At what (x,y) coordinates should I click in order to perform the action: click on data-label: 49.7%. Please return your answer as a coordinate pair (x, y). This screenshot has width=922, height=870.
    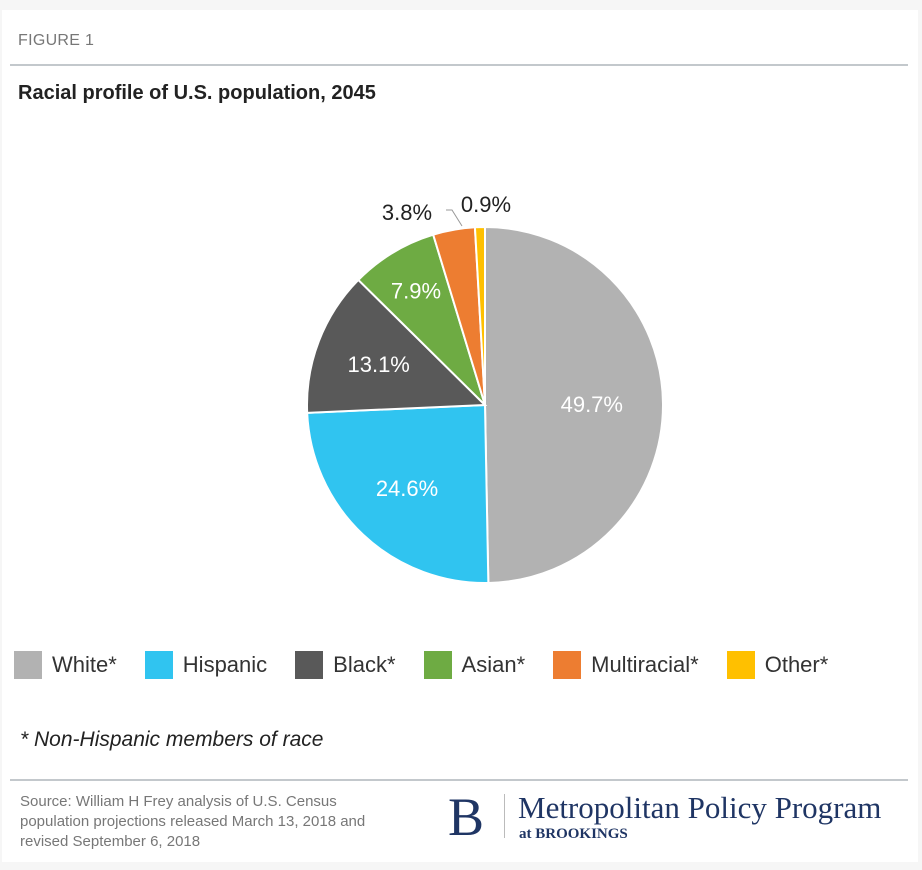
    Looking at the image, I should click on (592, 404).